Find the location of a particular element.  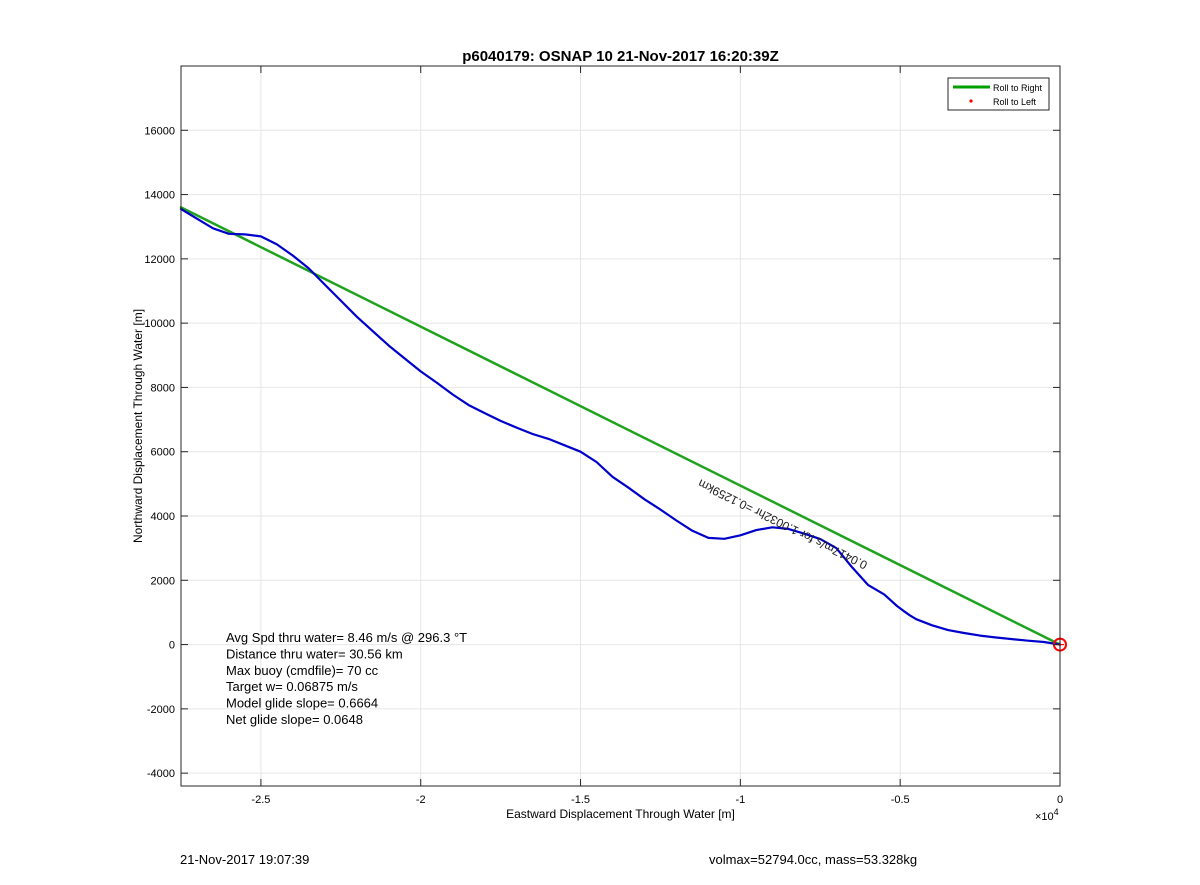

stats-line: Net glide slope= 0.0648 is located at coordinates (294, 719).